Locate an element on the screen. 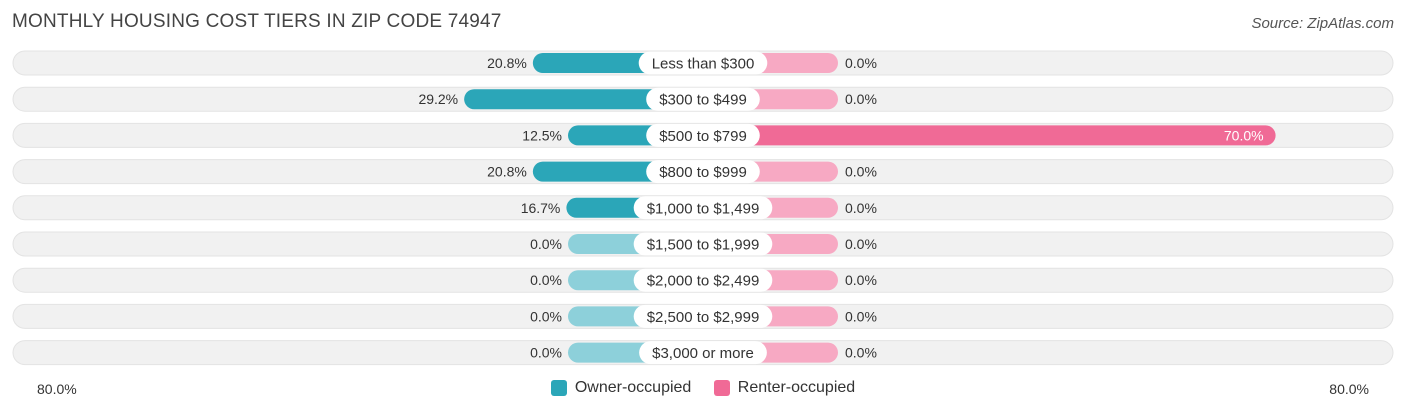 This screenshot has width=1406, height=414. category-label: $2,000 to $2,499 is located at coordinates (703, 281).